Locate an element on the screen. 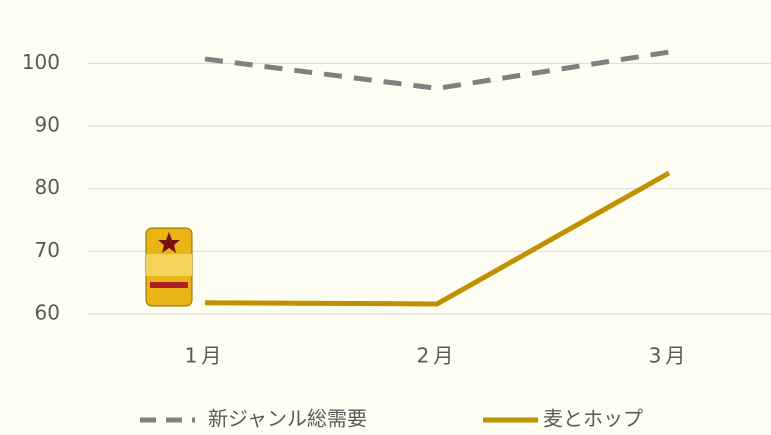 The height and width of the screenshot is (435, 771). series-line is located at coordinates (437, 70).